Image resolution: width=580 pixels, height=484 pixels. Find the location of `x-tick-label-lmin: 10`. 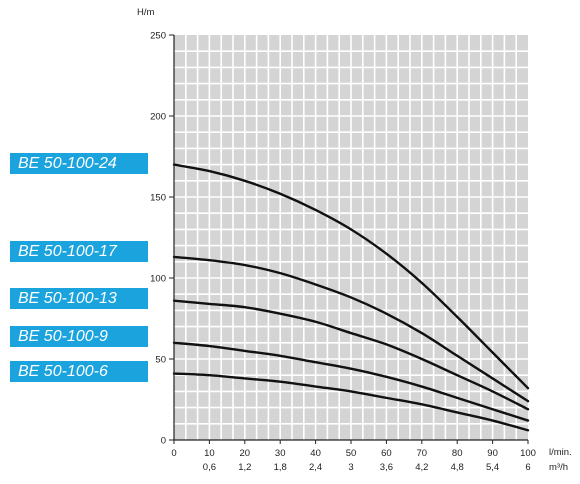

x-tick-label-lmin: 10 is located at coordinates (209, 453).